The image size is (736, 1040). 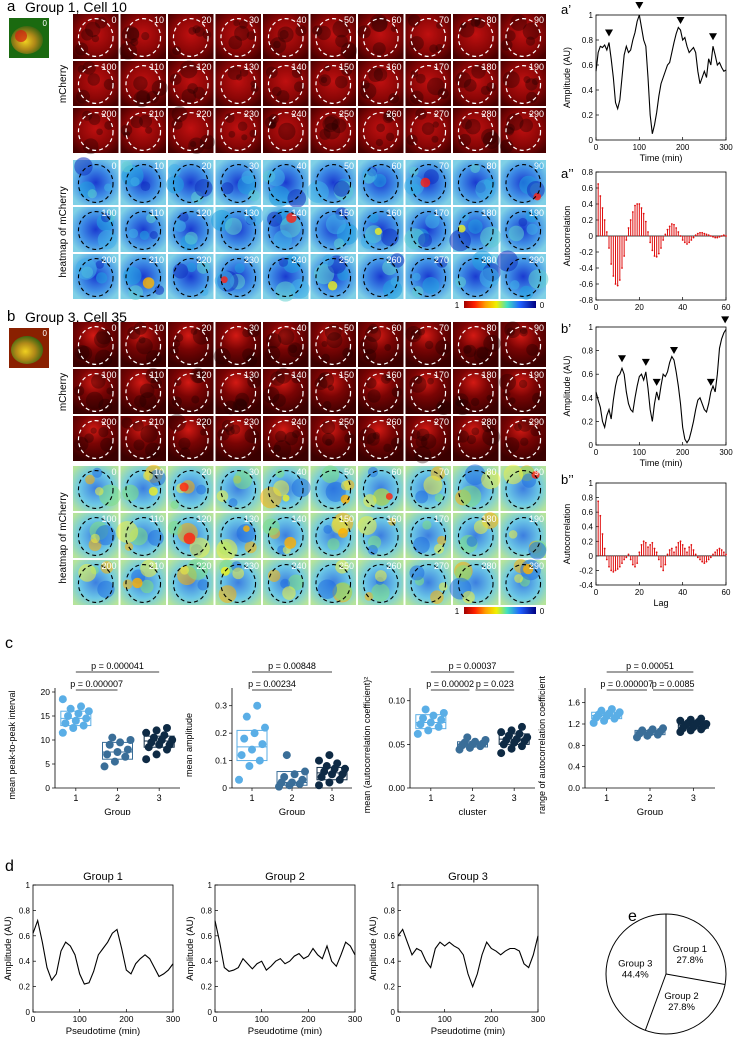 What do you see at coordinates (650, 666) in the screenshot?
I see `p-value-label: p = 0.00051` at bounding box center [650, 666].